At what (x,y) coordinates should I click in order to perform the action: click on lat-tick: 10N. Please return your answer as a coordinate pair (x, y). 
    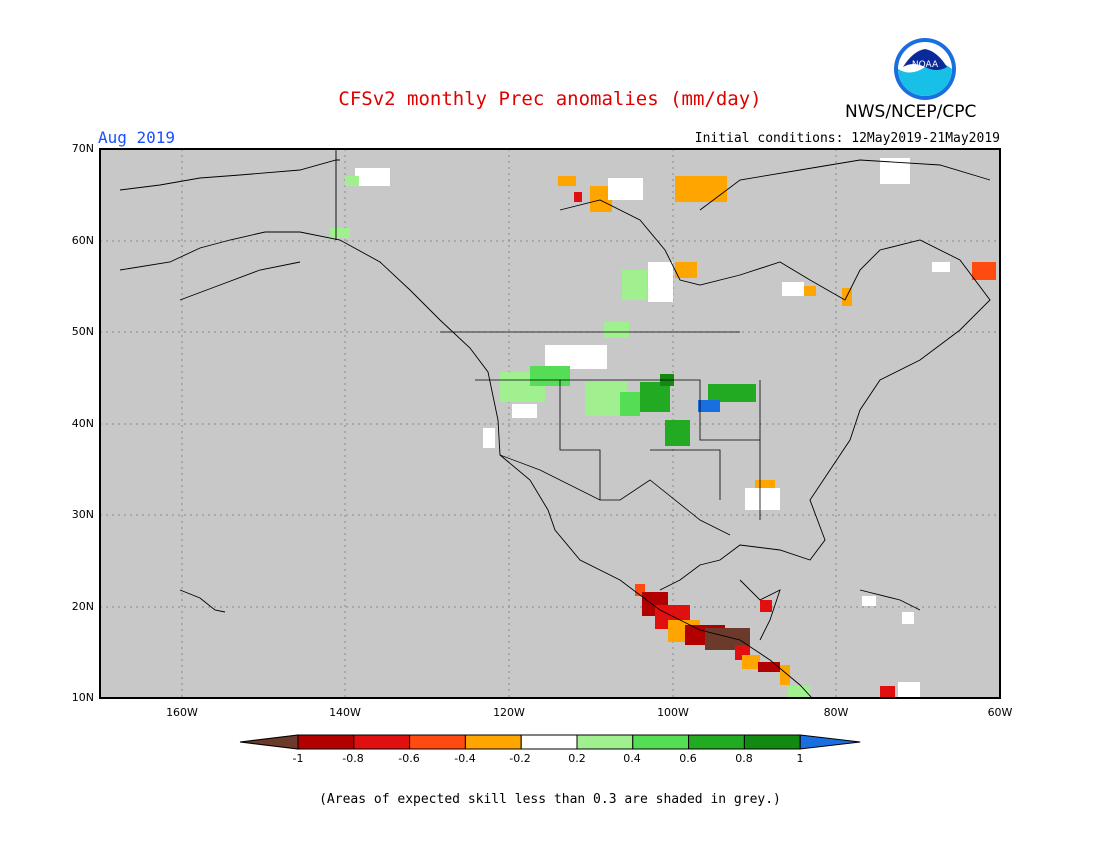
    Looking at the image, I should click on (82, 697).